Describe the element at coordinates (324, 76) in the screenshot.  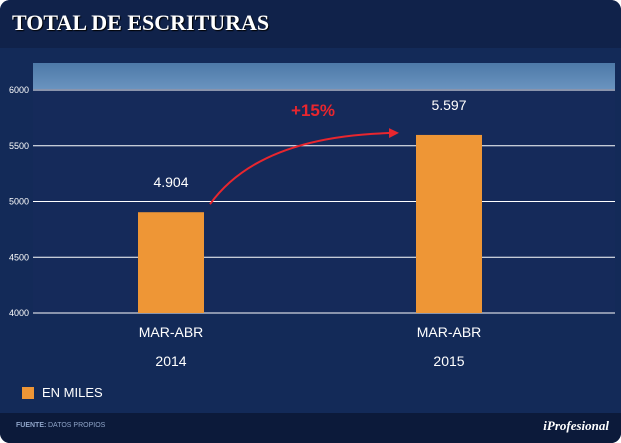
I see `plot-header-band` at that location.